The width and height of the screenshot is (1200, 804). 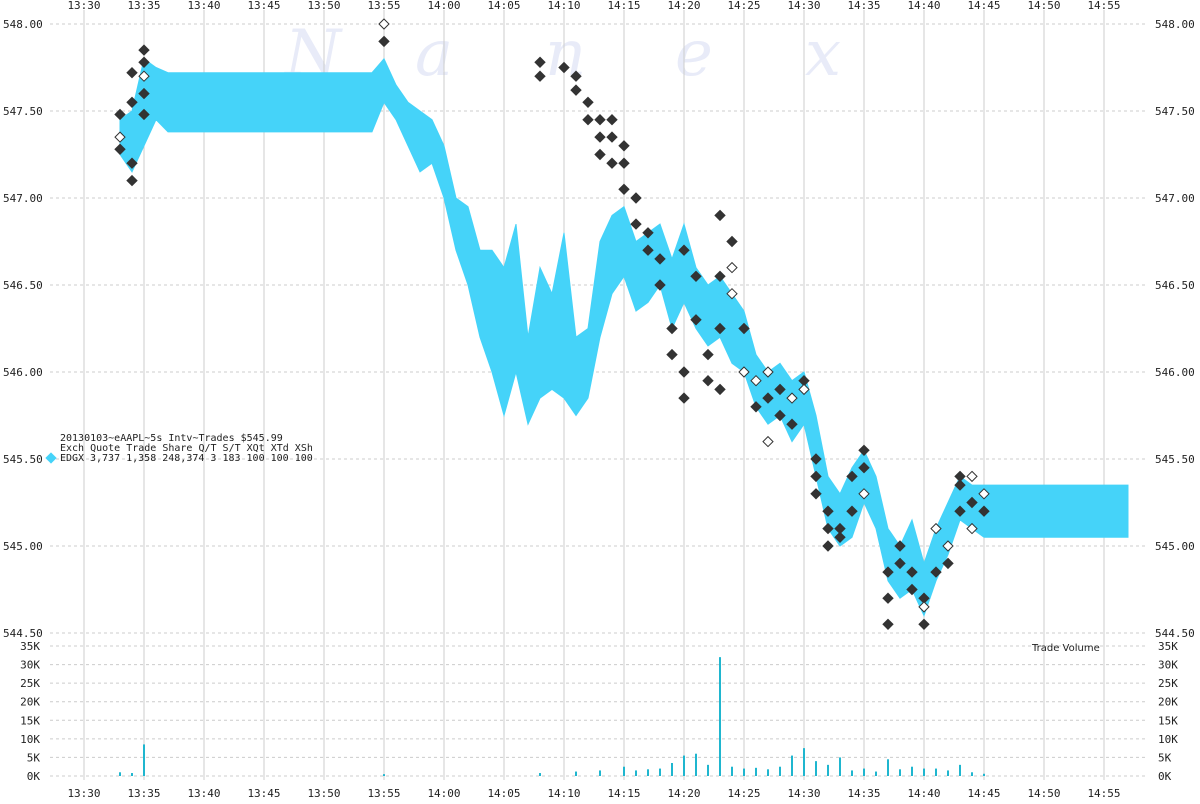 What do you see at coordinates (683, 793) in the screenshot?
I see `x-tick-label-bottom: 14:20` at bounding box center [683, 793].